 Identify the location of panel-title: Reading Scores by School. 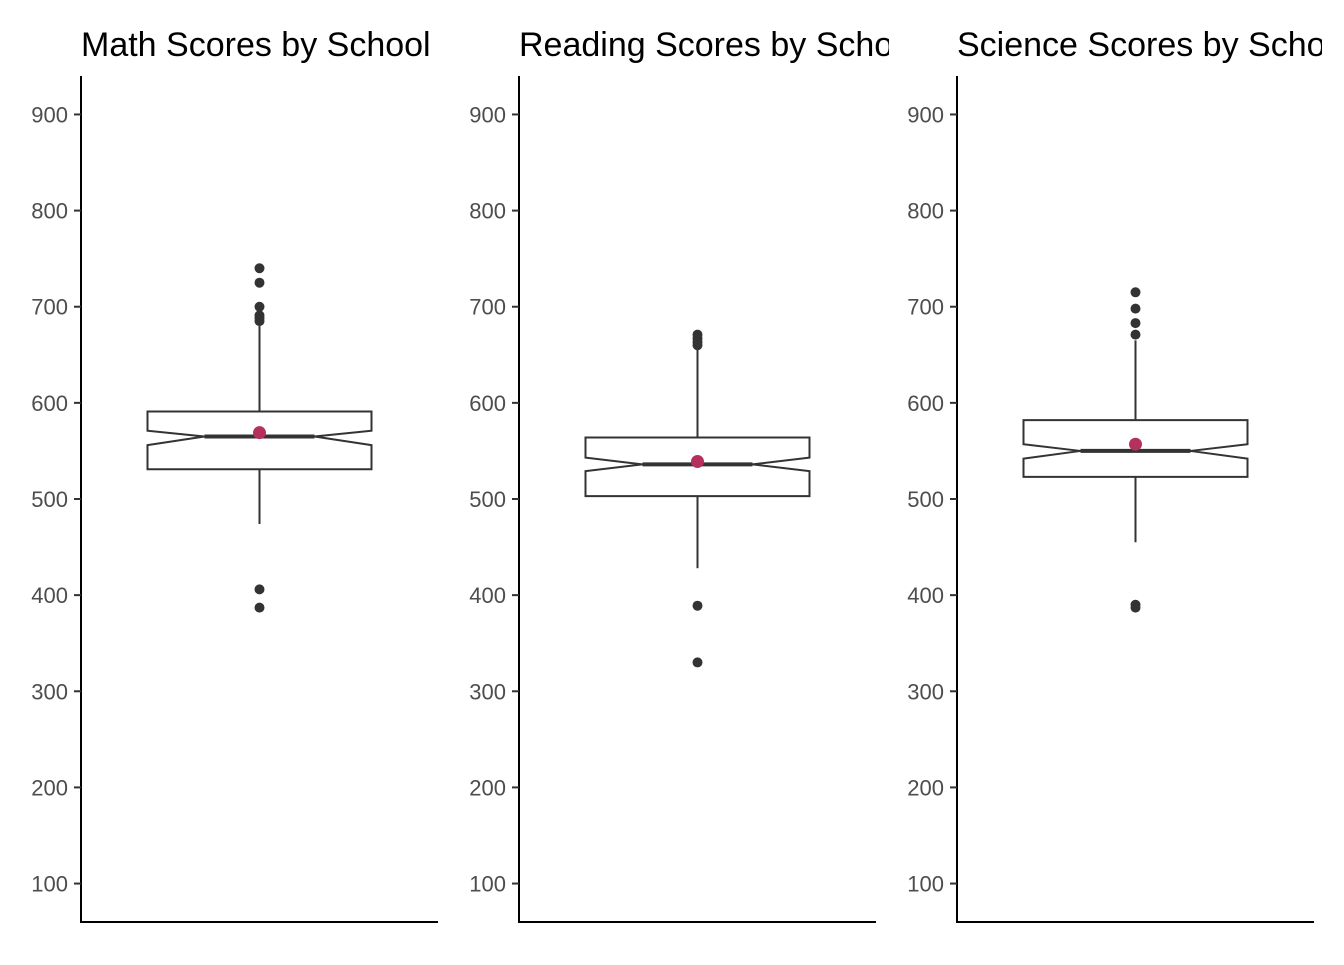
(719, 45).